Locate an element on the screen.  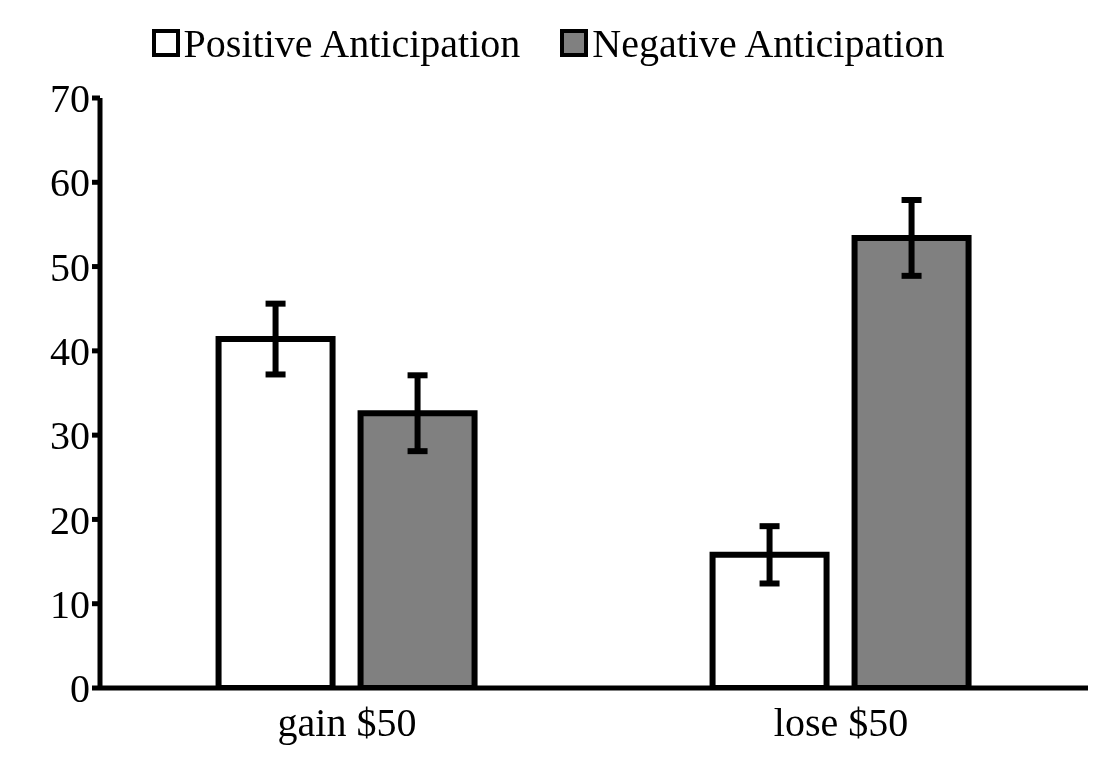
y-tick-label: 50 is located at coordinates (70, 267).